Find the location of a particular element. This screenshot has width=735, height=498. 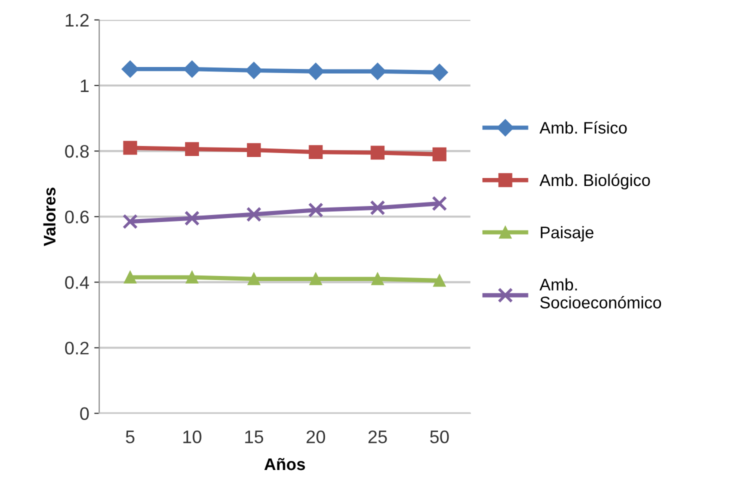

x-tick-label: 5 is located at coordinates (130, 437).